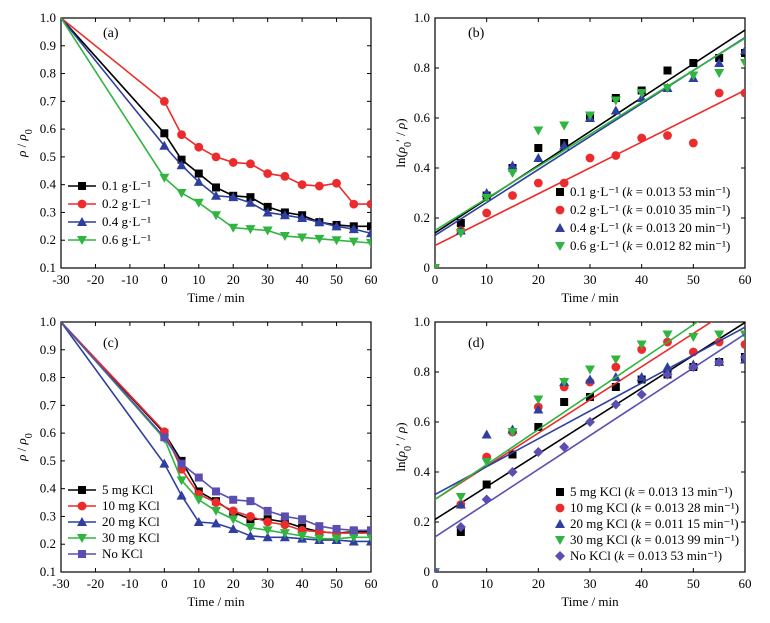 This screenshot has height=623, width=770. Describe the element at coordinates (48, 515) in the screenshot. I see `y-tick-label: 0.3` at that location.